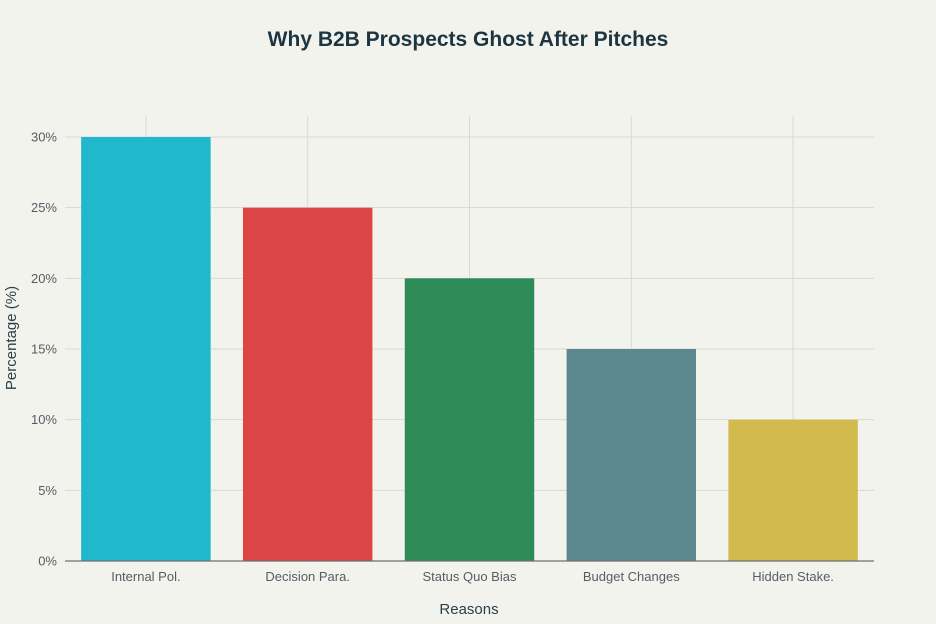  I want to click on bar-decision-para, so click(307, 384).